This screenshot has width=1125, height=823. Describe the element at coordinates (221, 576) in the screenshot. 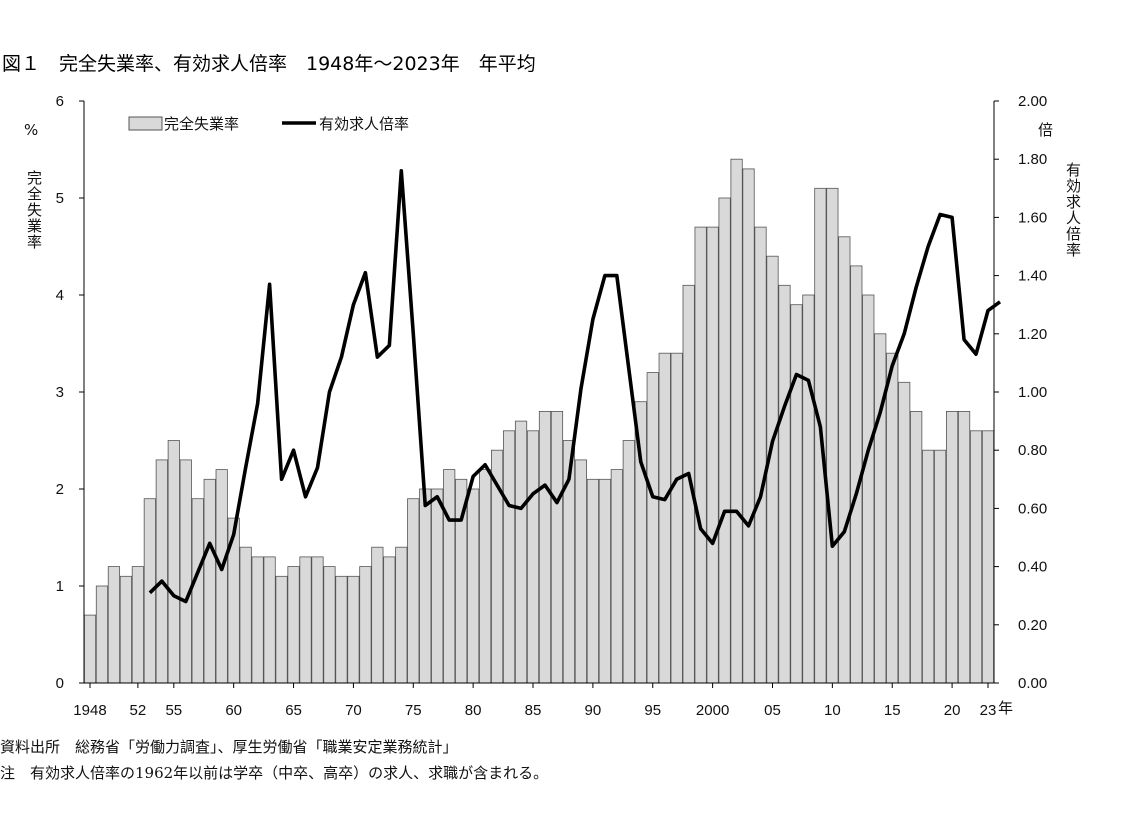

I see `bar-1959` at that location.